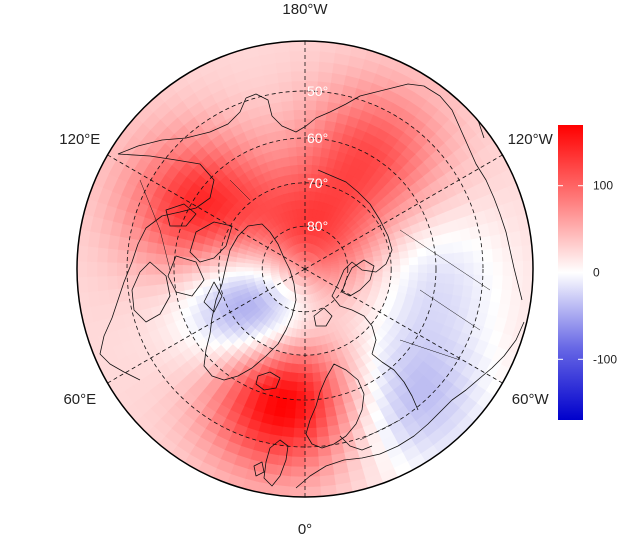  Describe the element at coordinates (531, 399) in the screenshot. I see `longitude-label: 60°W` at that location.